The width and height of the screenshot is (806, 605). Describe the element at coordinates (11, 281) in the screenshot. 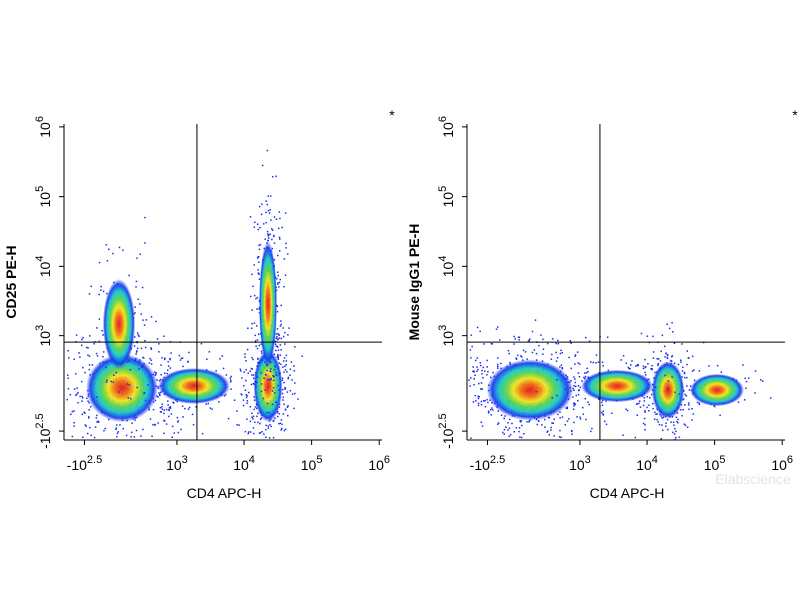

I see `y-axis-label: CD25 PE-H` at that location.